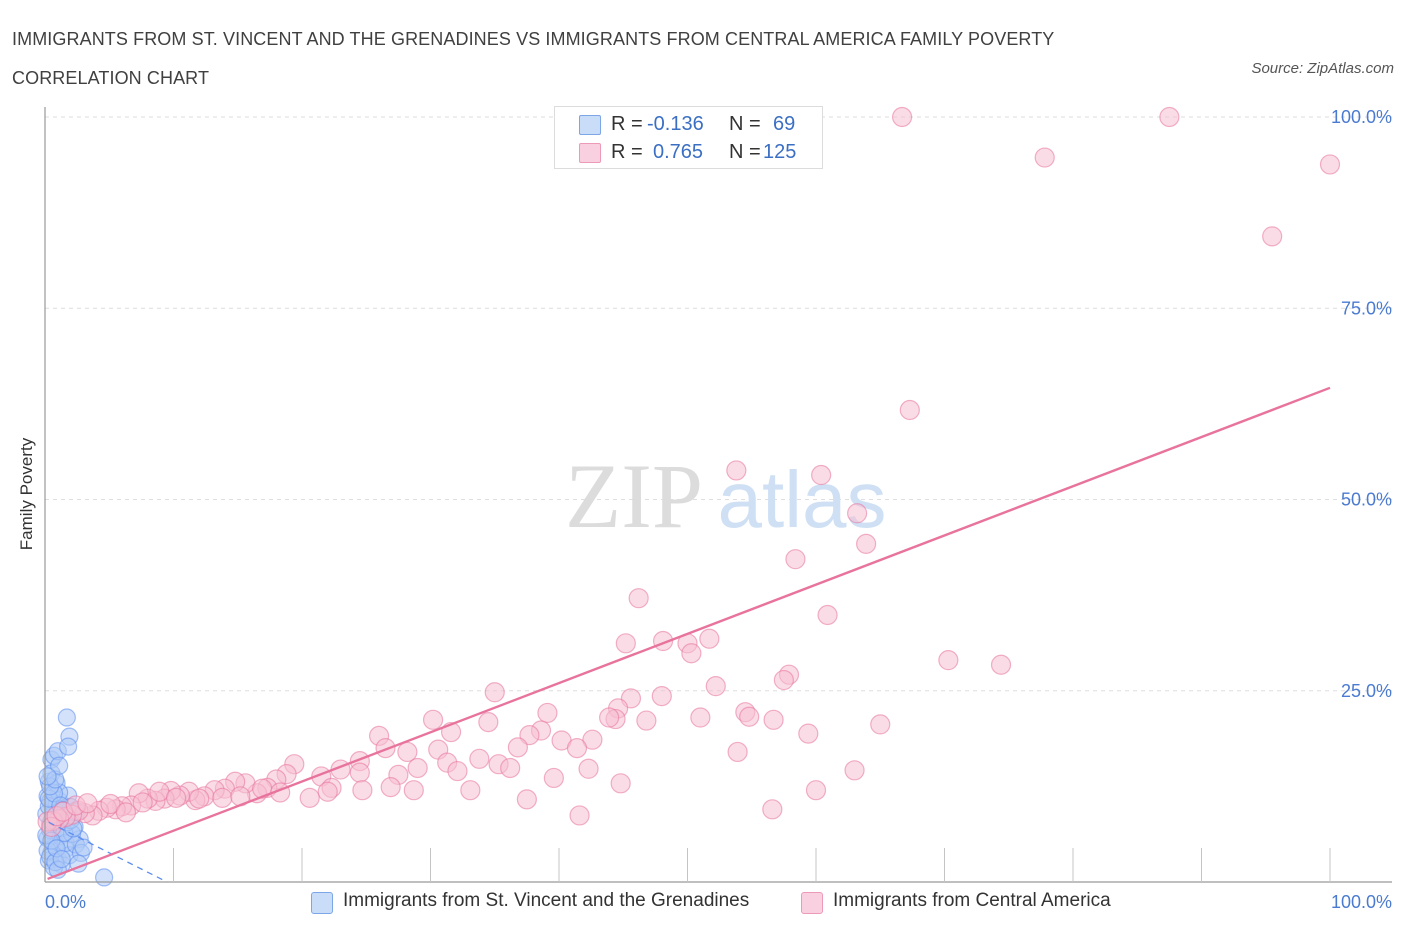  I want to click on n-value: 125, so click(780, 152).